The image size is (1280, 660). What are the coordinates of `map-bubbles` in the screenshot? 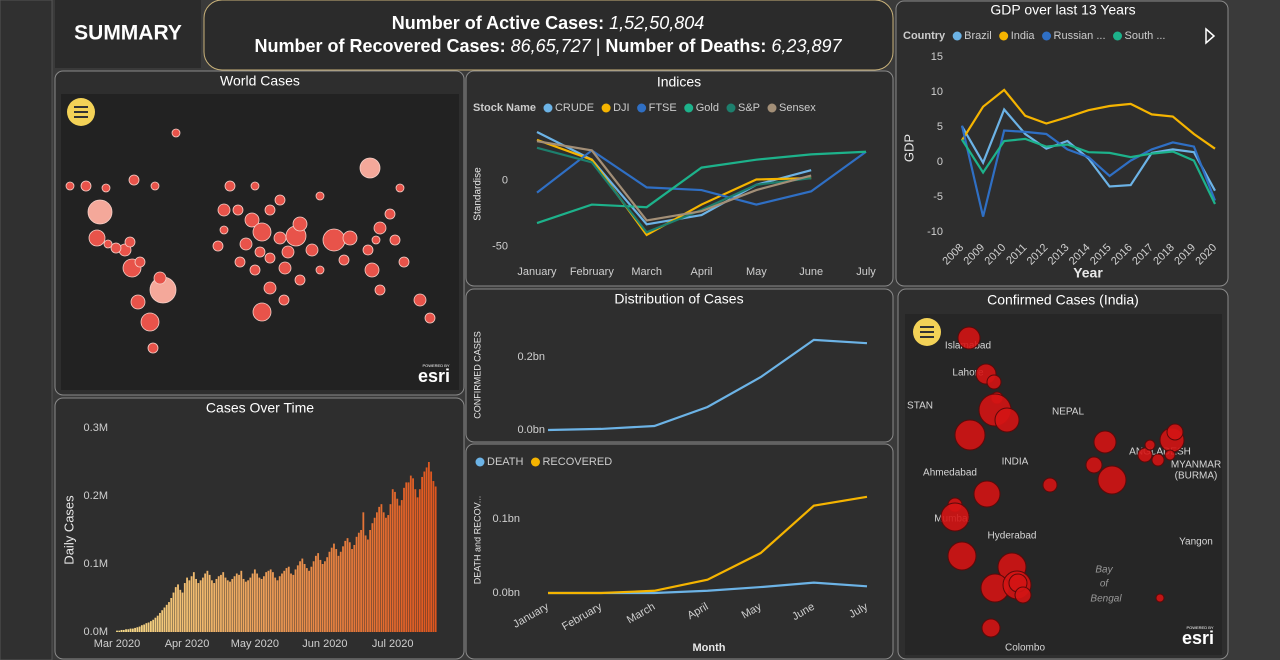 It's located at (250, 241).